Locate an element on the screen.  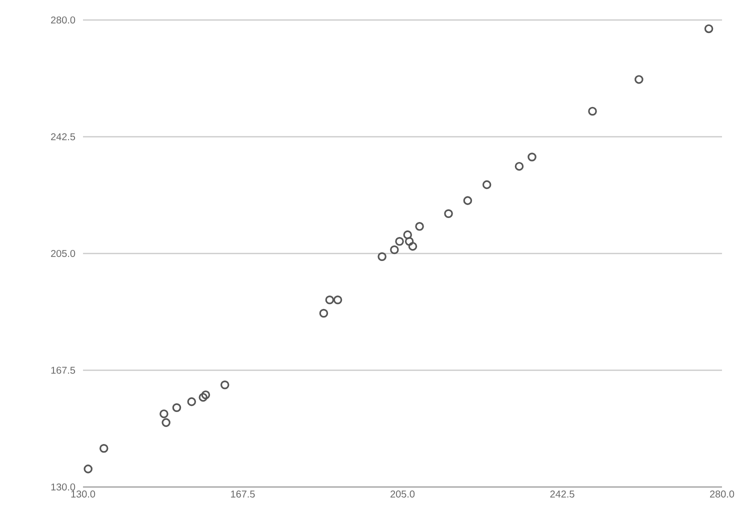
x-tick-label: 280.0 is located at coordinates (722, 494).